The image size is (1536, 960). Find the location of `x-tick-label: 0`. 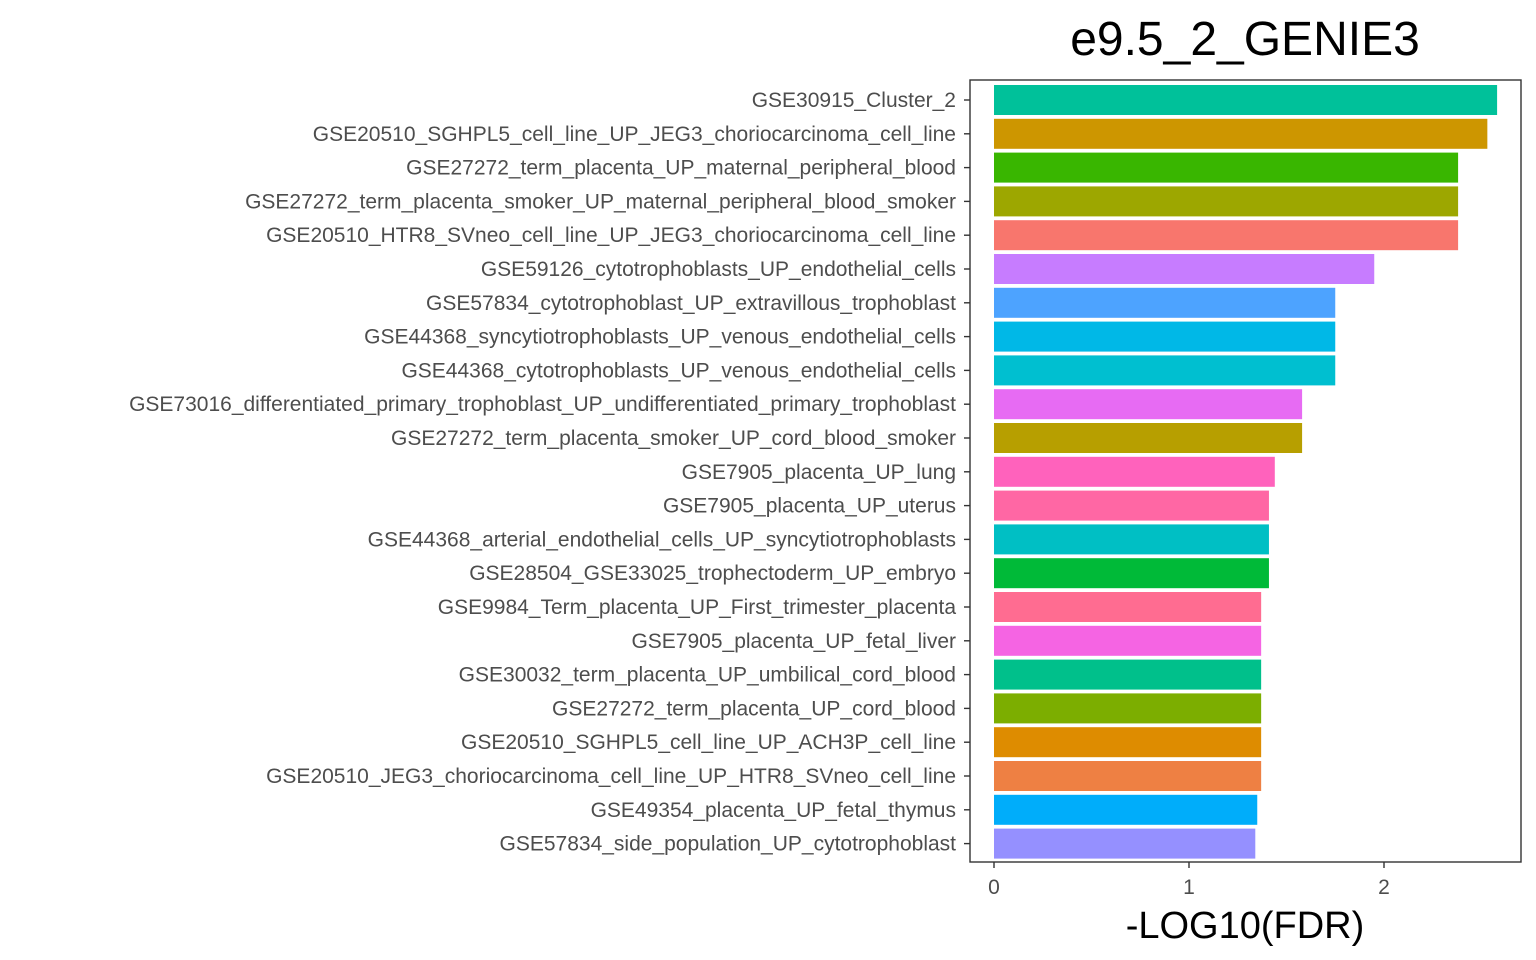

x-tick-label: 0 is located at coordinates (994, 887).